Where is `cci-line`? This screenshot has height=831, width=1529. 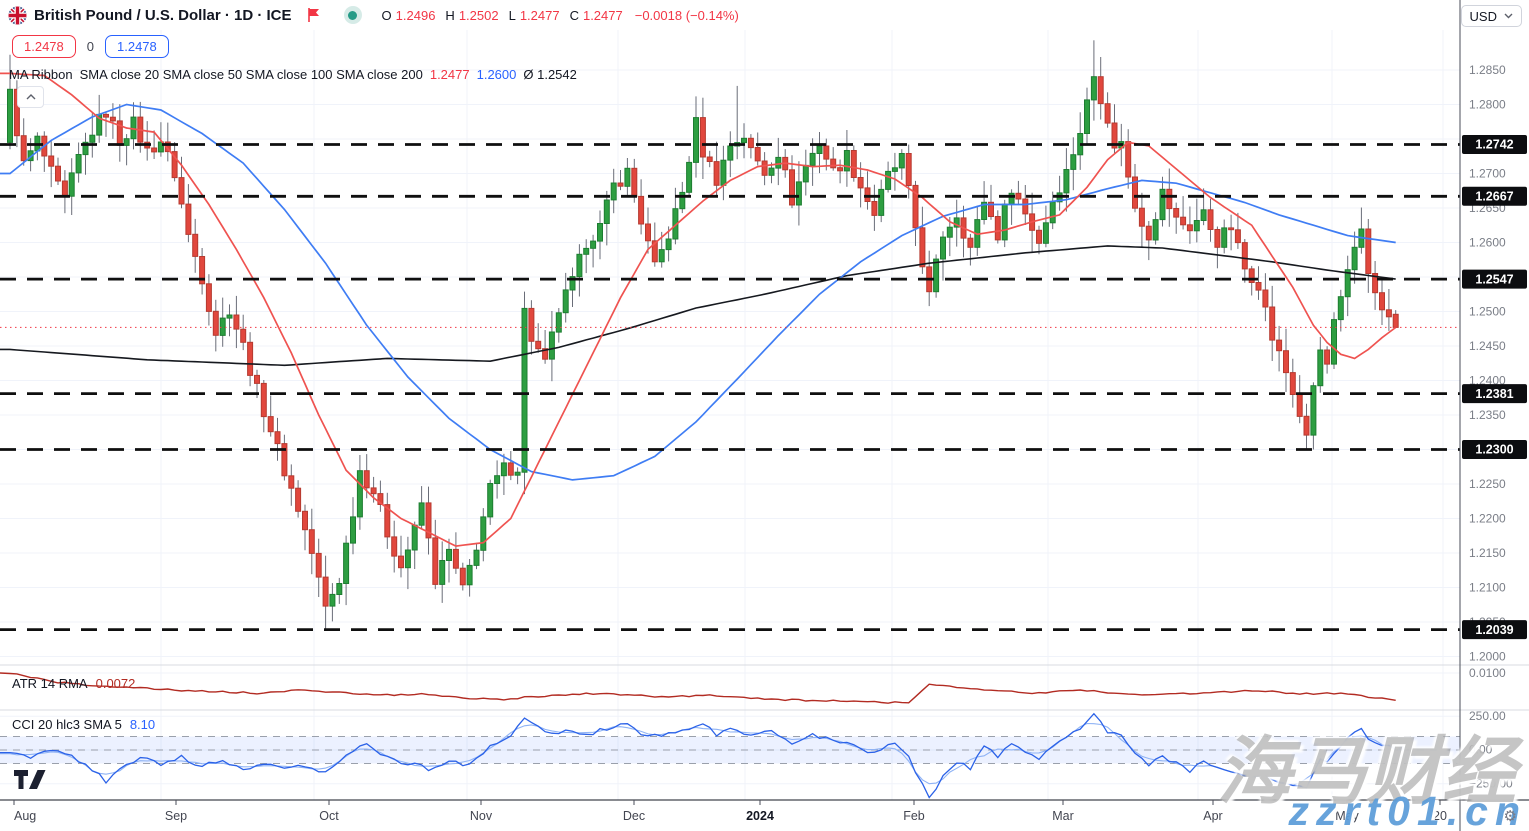 cci-line is located at coordinates (698, 755).